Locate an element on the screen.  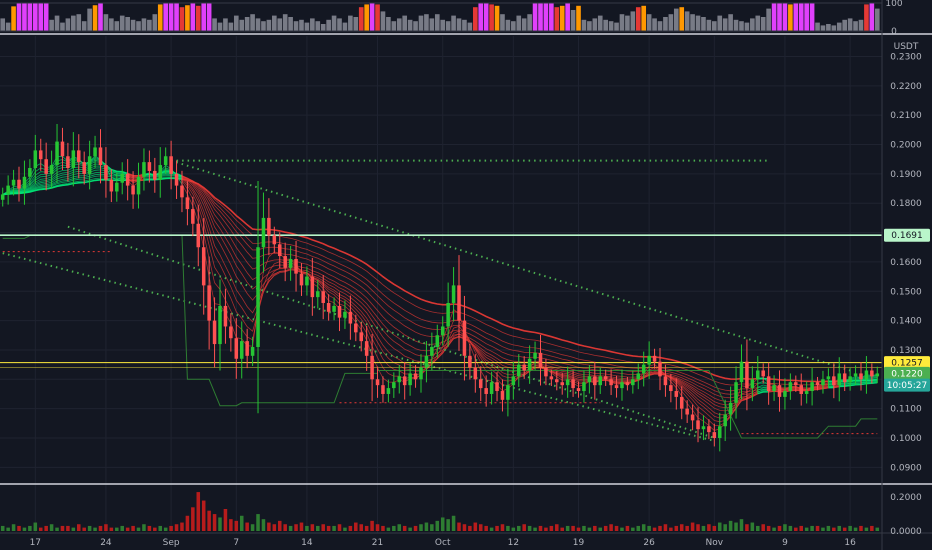
volume-panel is located at coordinates (440, 511).